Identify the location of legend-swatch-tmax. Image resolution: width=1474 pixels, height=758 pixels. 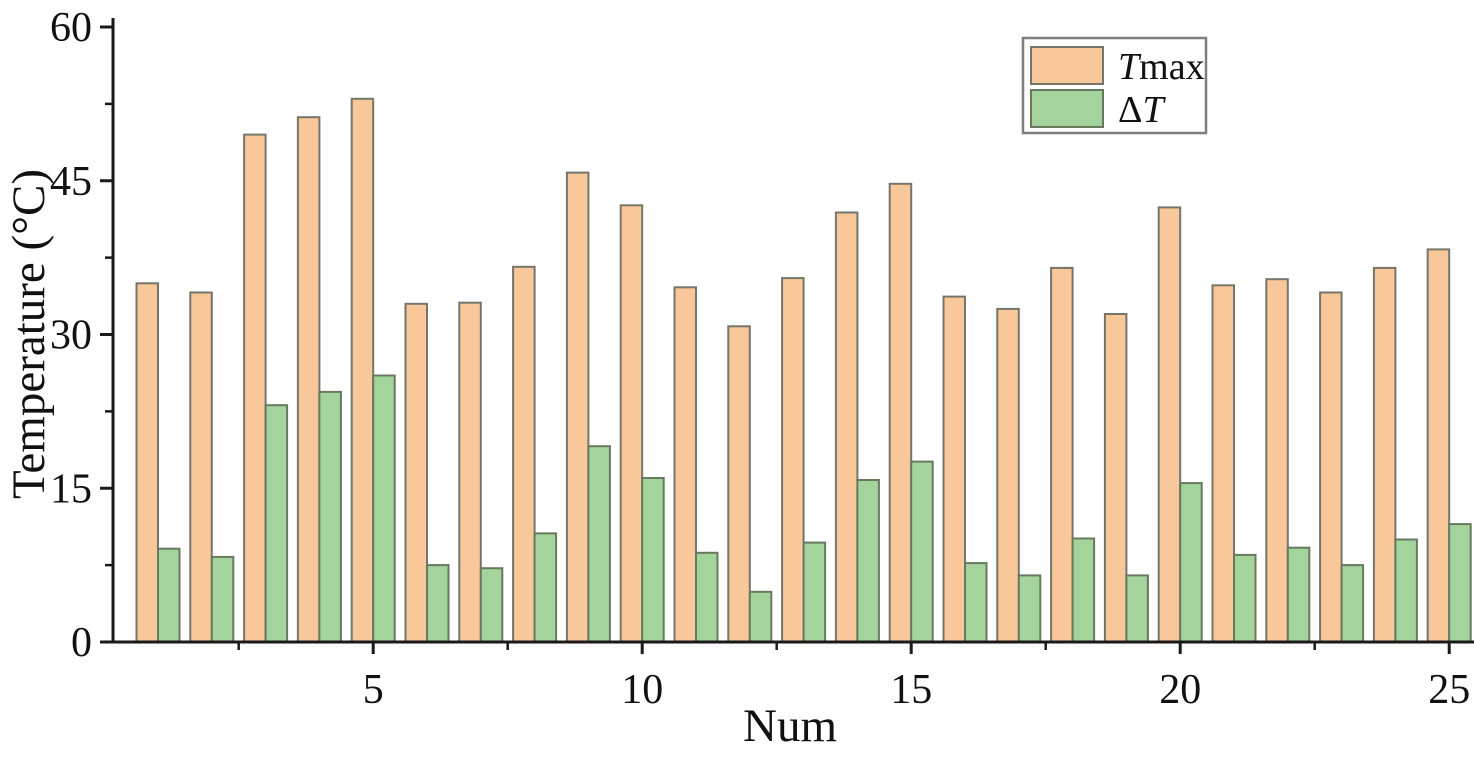
(1067, 65).